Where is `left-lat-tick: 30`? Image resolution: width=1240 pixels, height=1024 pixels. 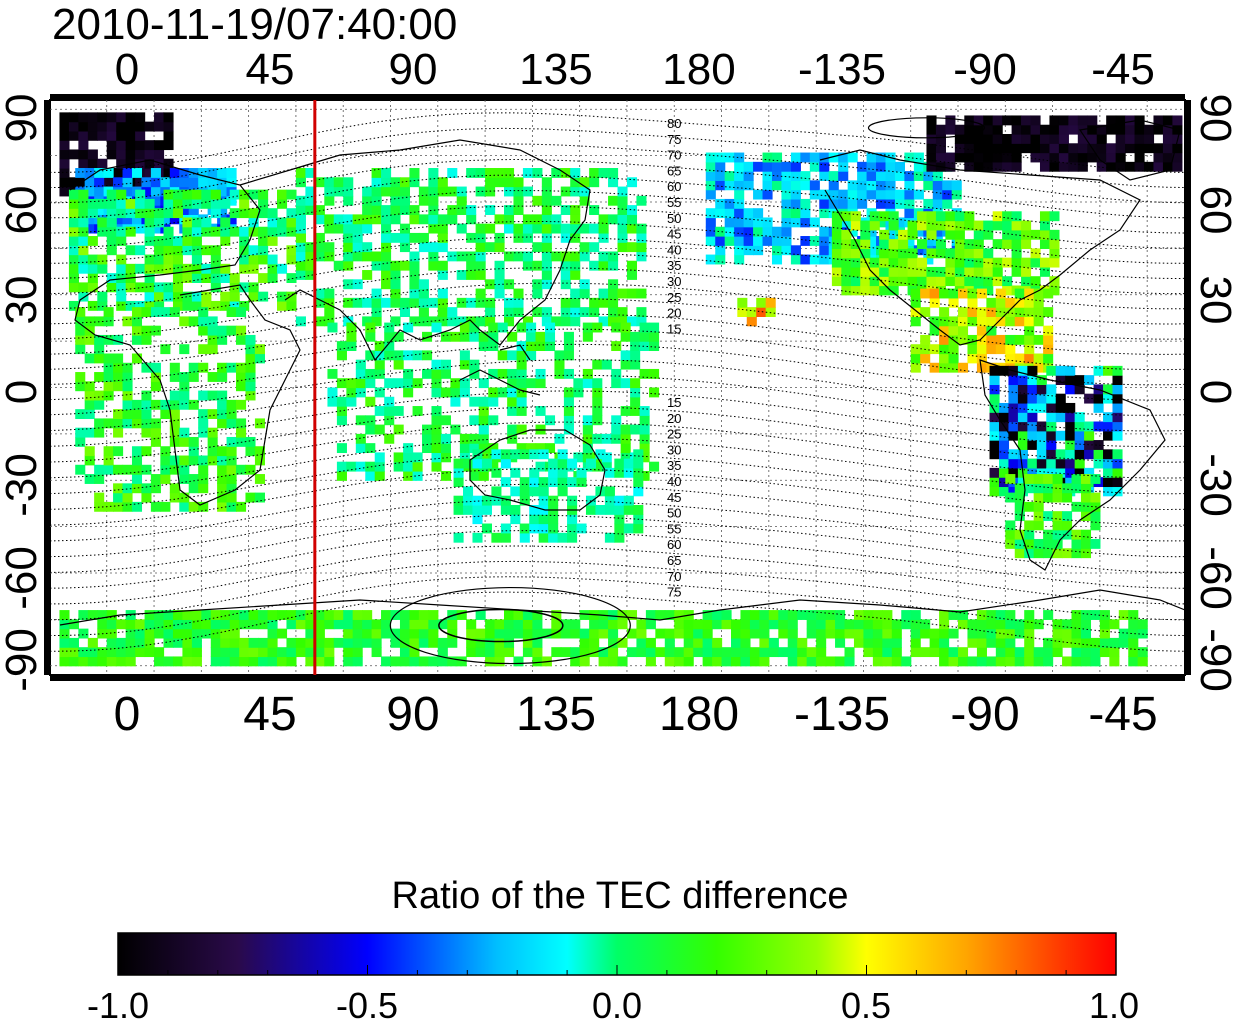
left-lat-tick: 30 is located at coordinates (23, 300).